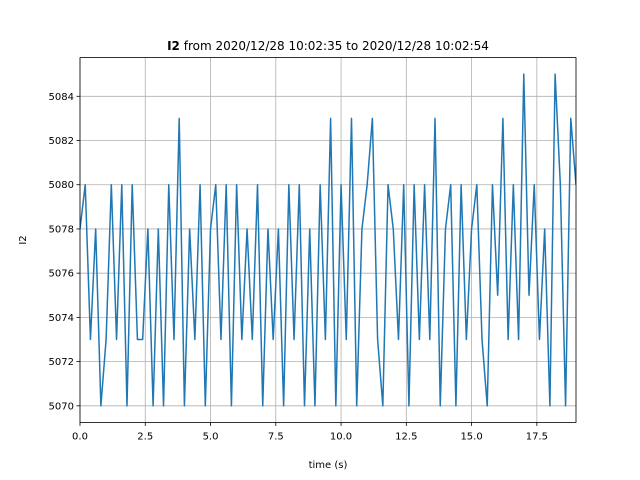 This screenshot has height=480, width=640. Describe the element at coordinates (61, 274) in the screenshot. I see `y-tick-label: 5076` at that location.